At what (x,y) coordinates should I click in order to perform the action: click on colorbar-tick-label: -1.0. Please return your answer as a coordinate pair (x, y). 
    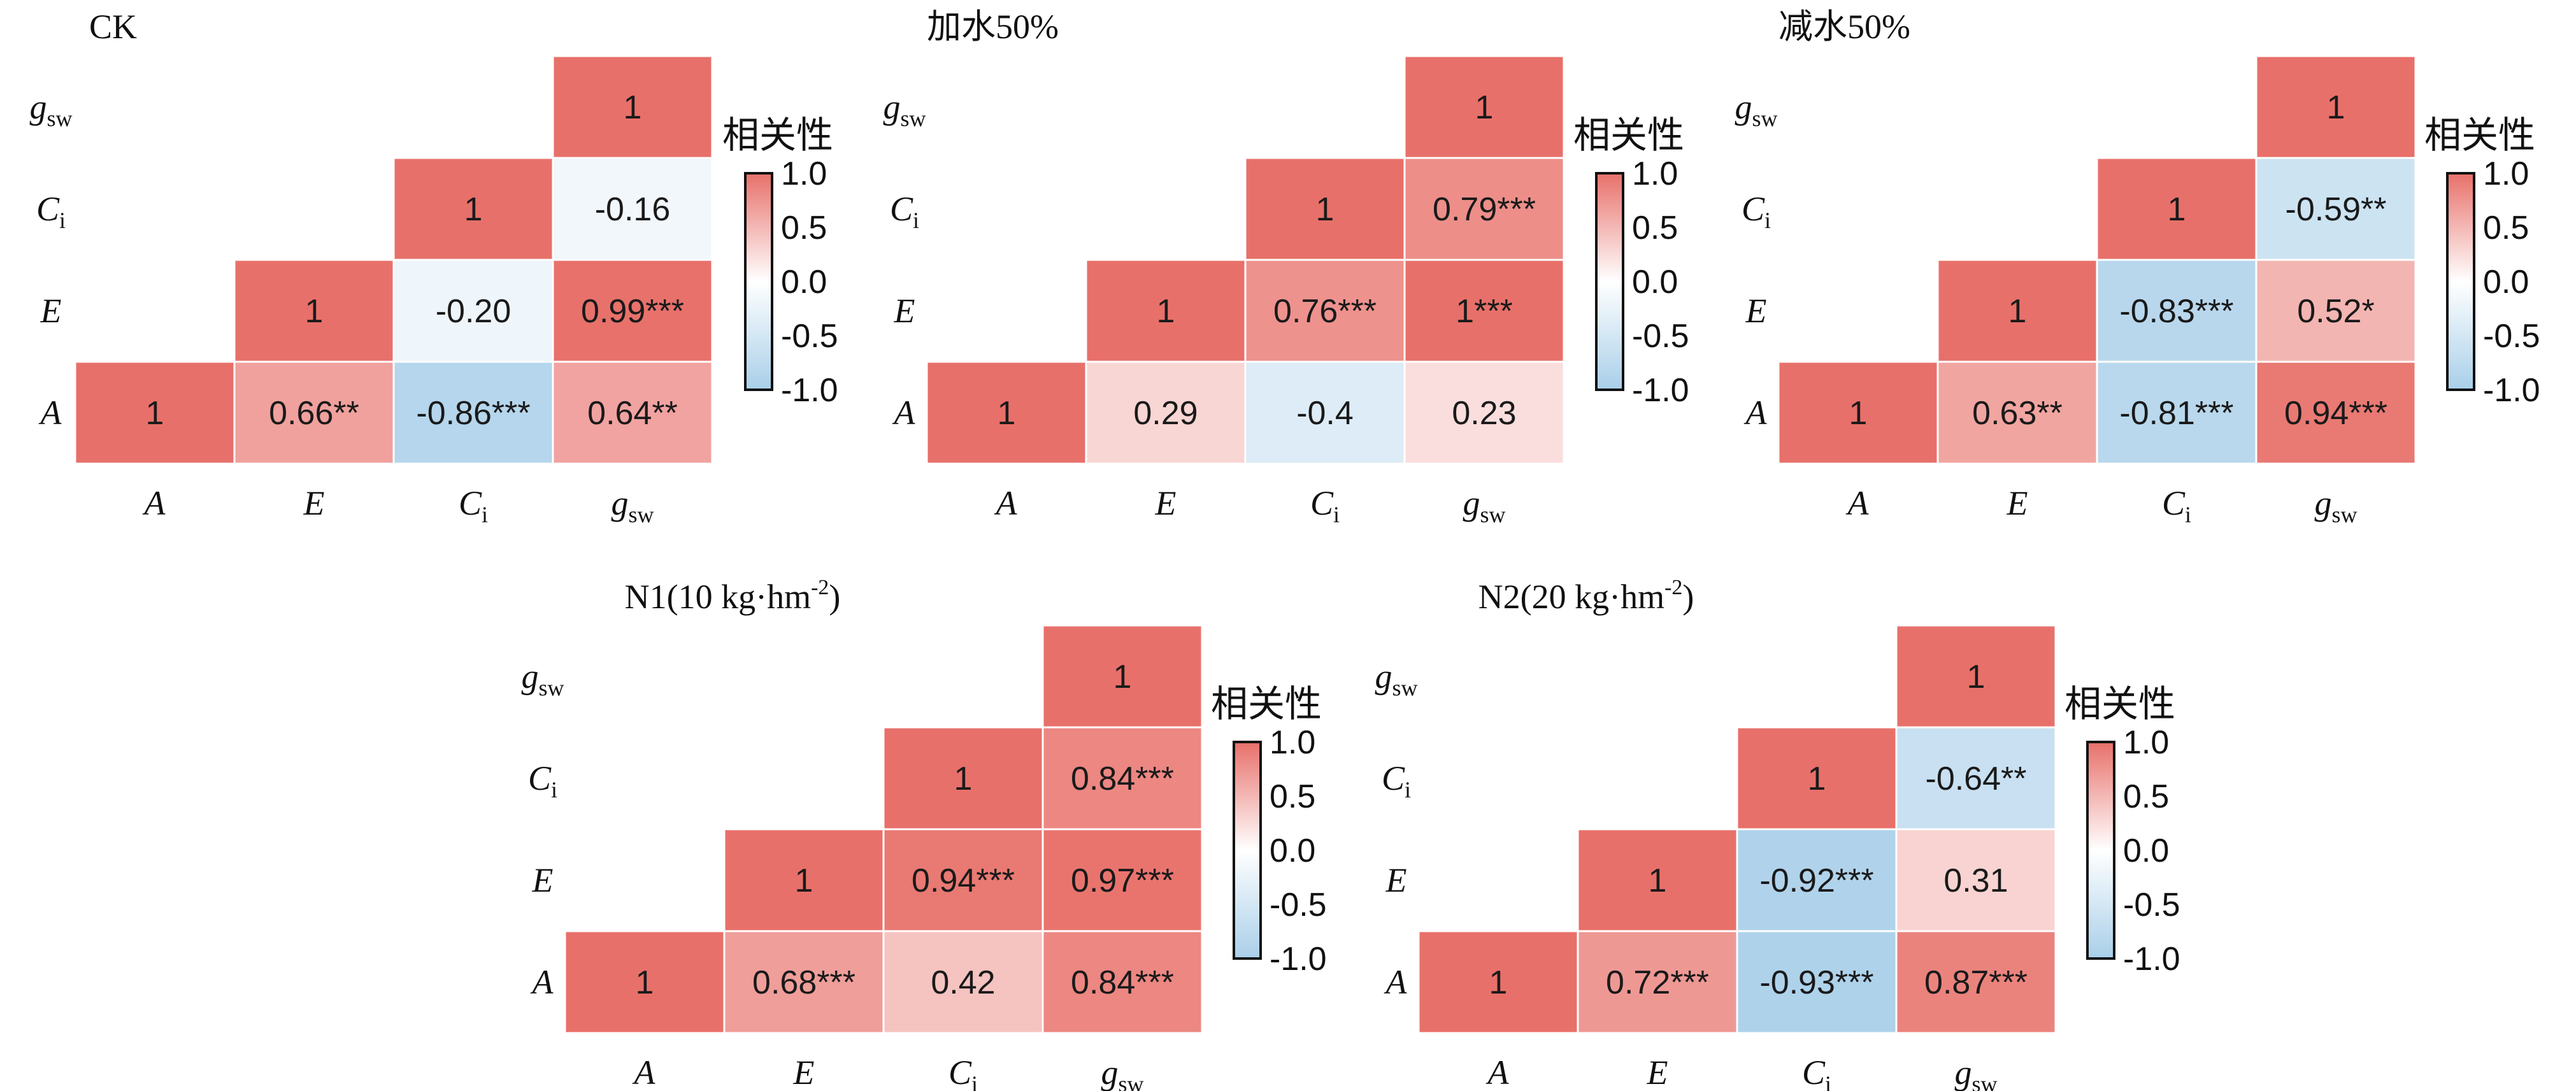
    Looking at the image, I should click on (1299, 959).